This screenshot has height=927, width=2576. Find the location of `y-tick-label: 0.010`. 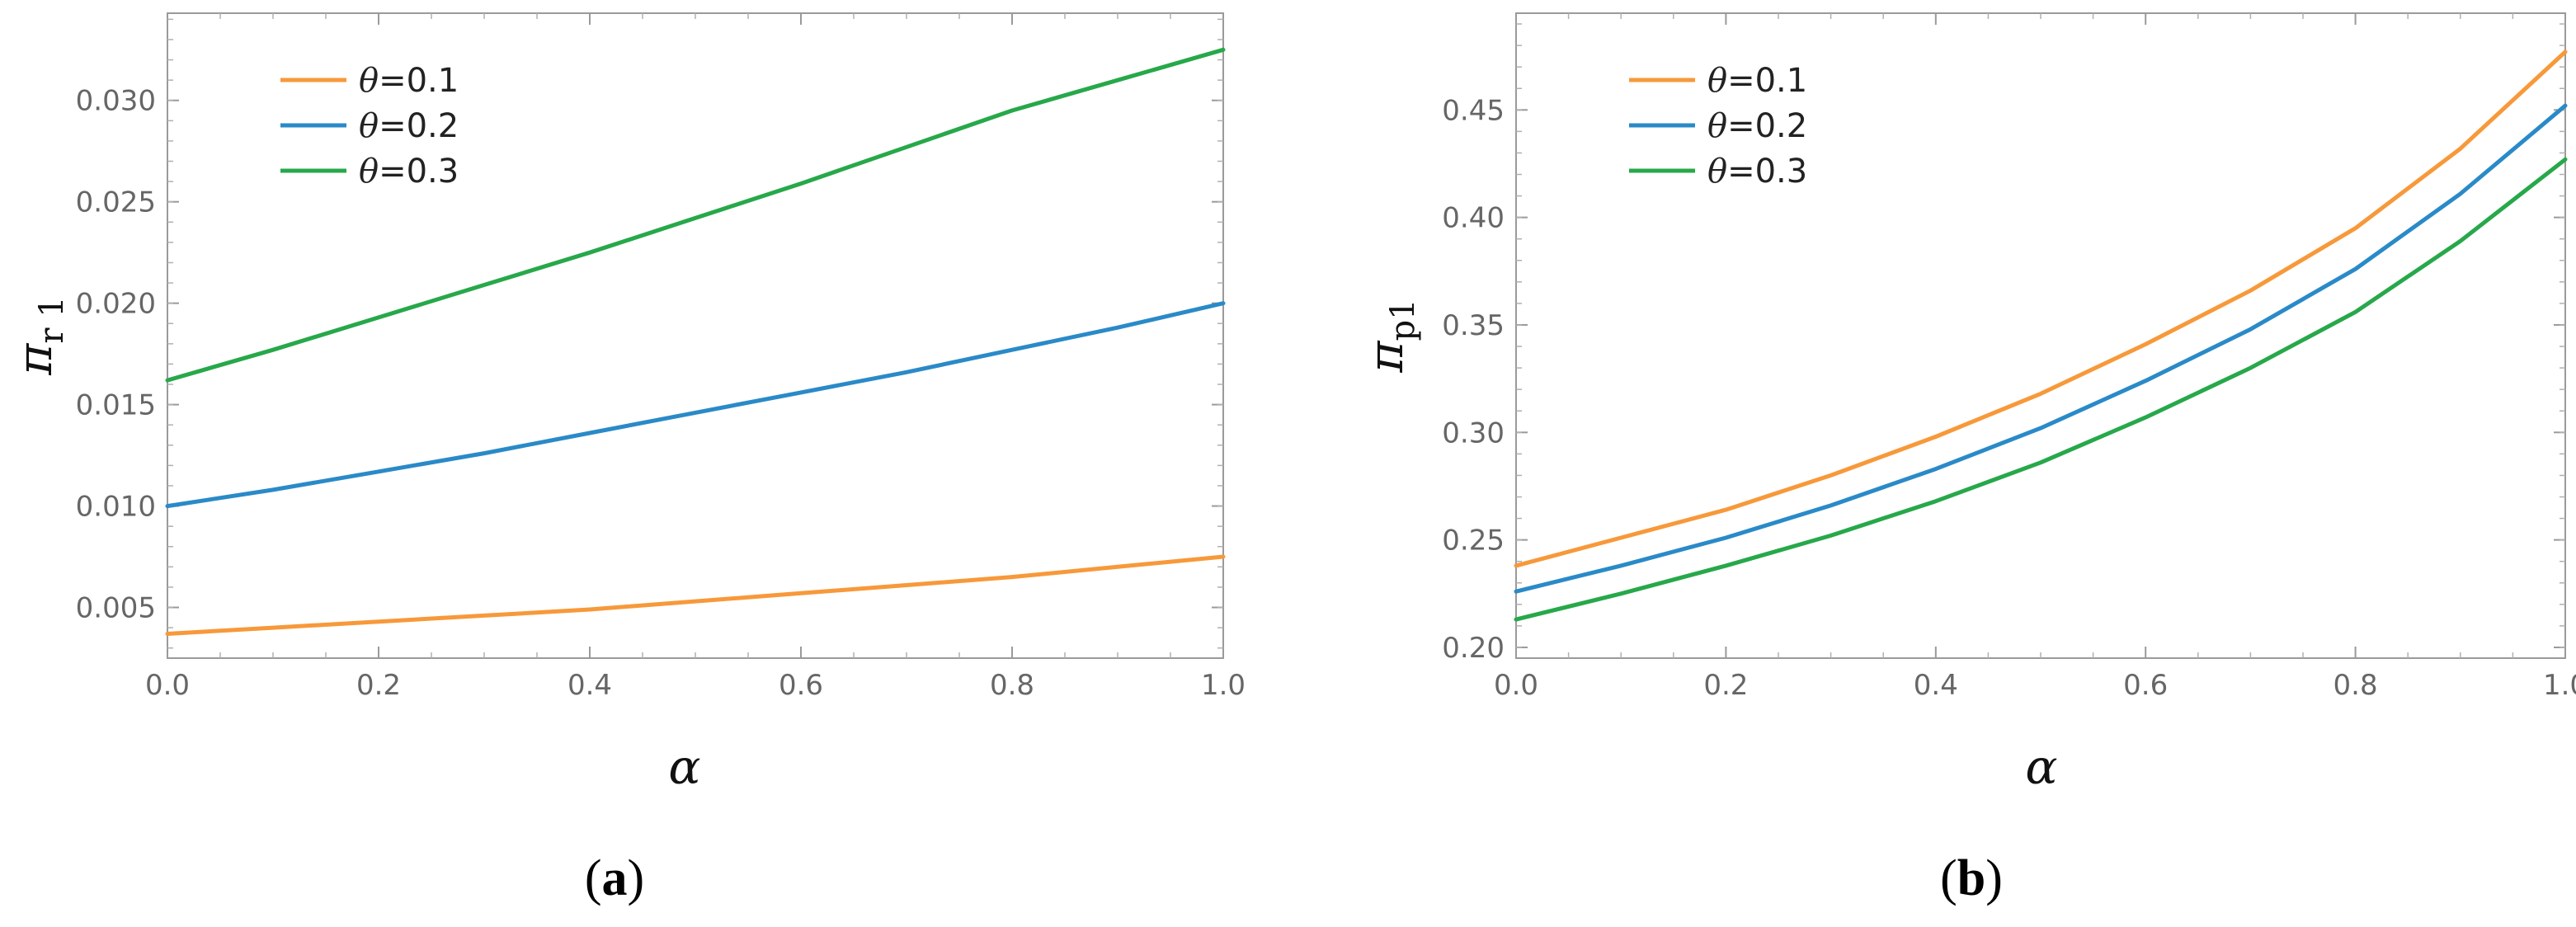

y-tick-label: 0.010 is located at coordinates (116, 508).